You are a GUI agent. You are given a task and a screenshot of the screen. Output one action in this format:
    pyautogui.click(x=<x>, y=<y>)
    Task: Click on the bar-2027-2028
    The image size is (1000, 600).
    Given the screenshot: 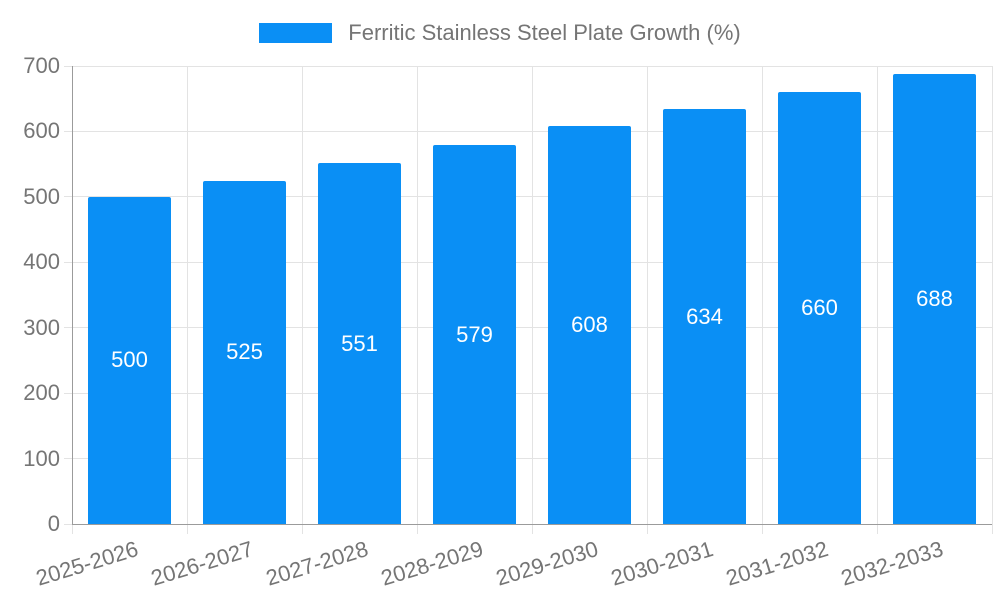 What is the action you would take?
    pyautogui.click(x=359, y=343)
    